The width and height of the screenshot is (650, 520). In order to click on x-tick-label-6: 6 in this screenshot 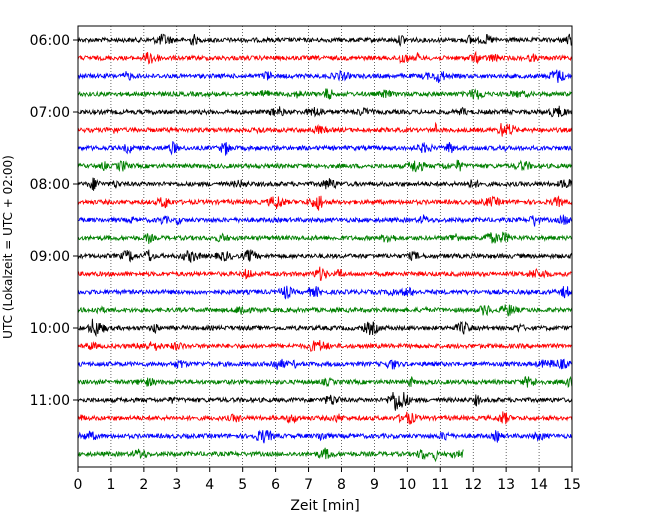, I will do `click(275, 485)`.